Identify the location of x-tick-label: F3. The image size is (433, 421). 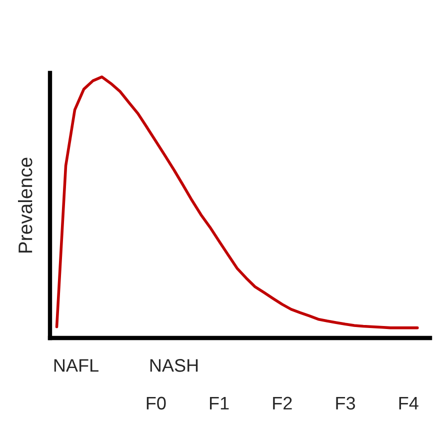
(345, 403).